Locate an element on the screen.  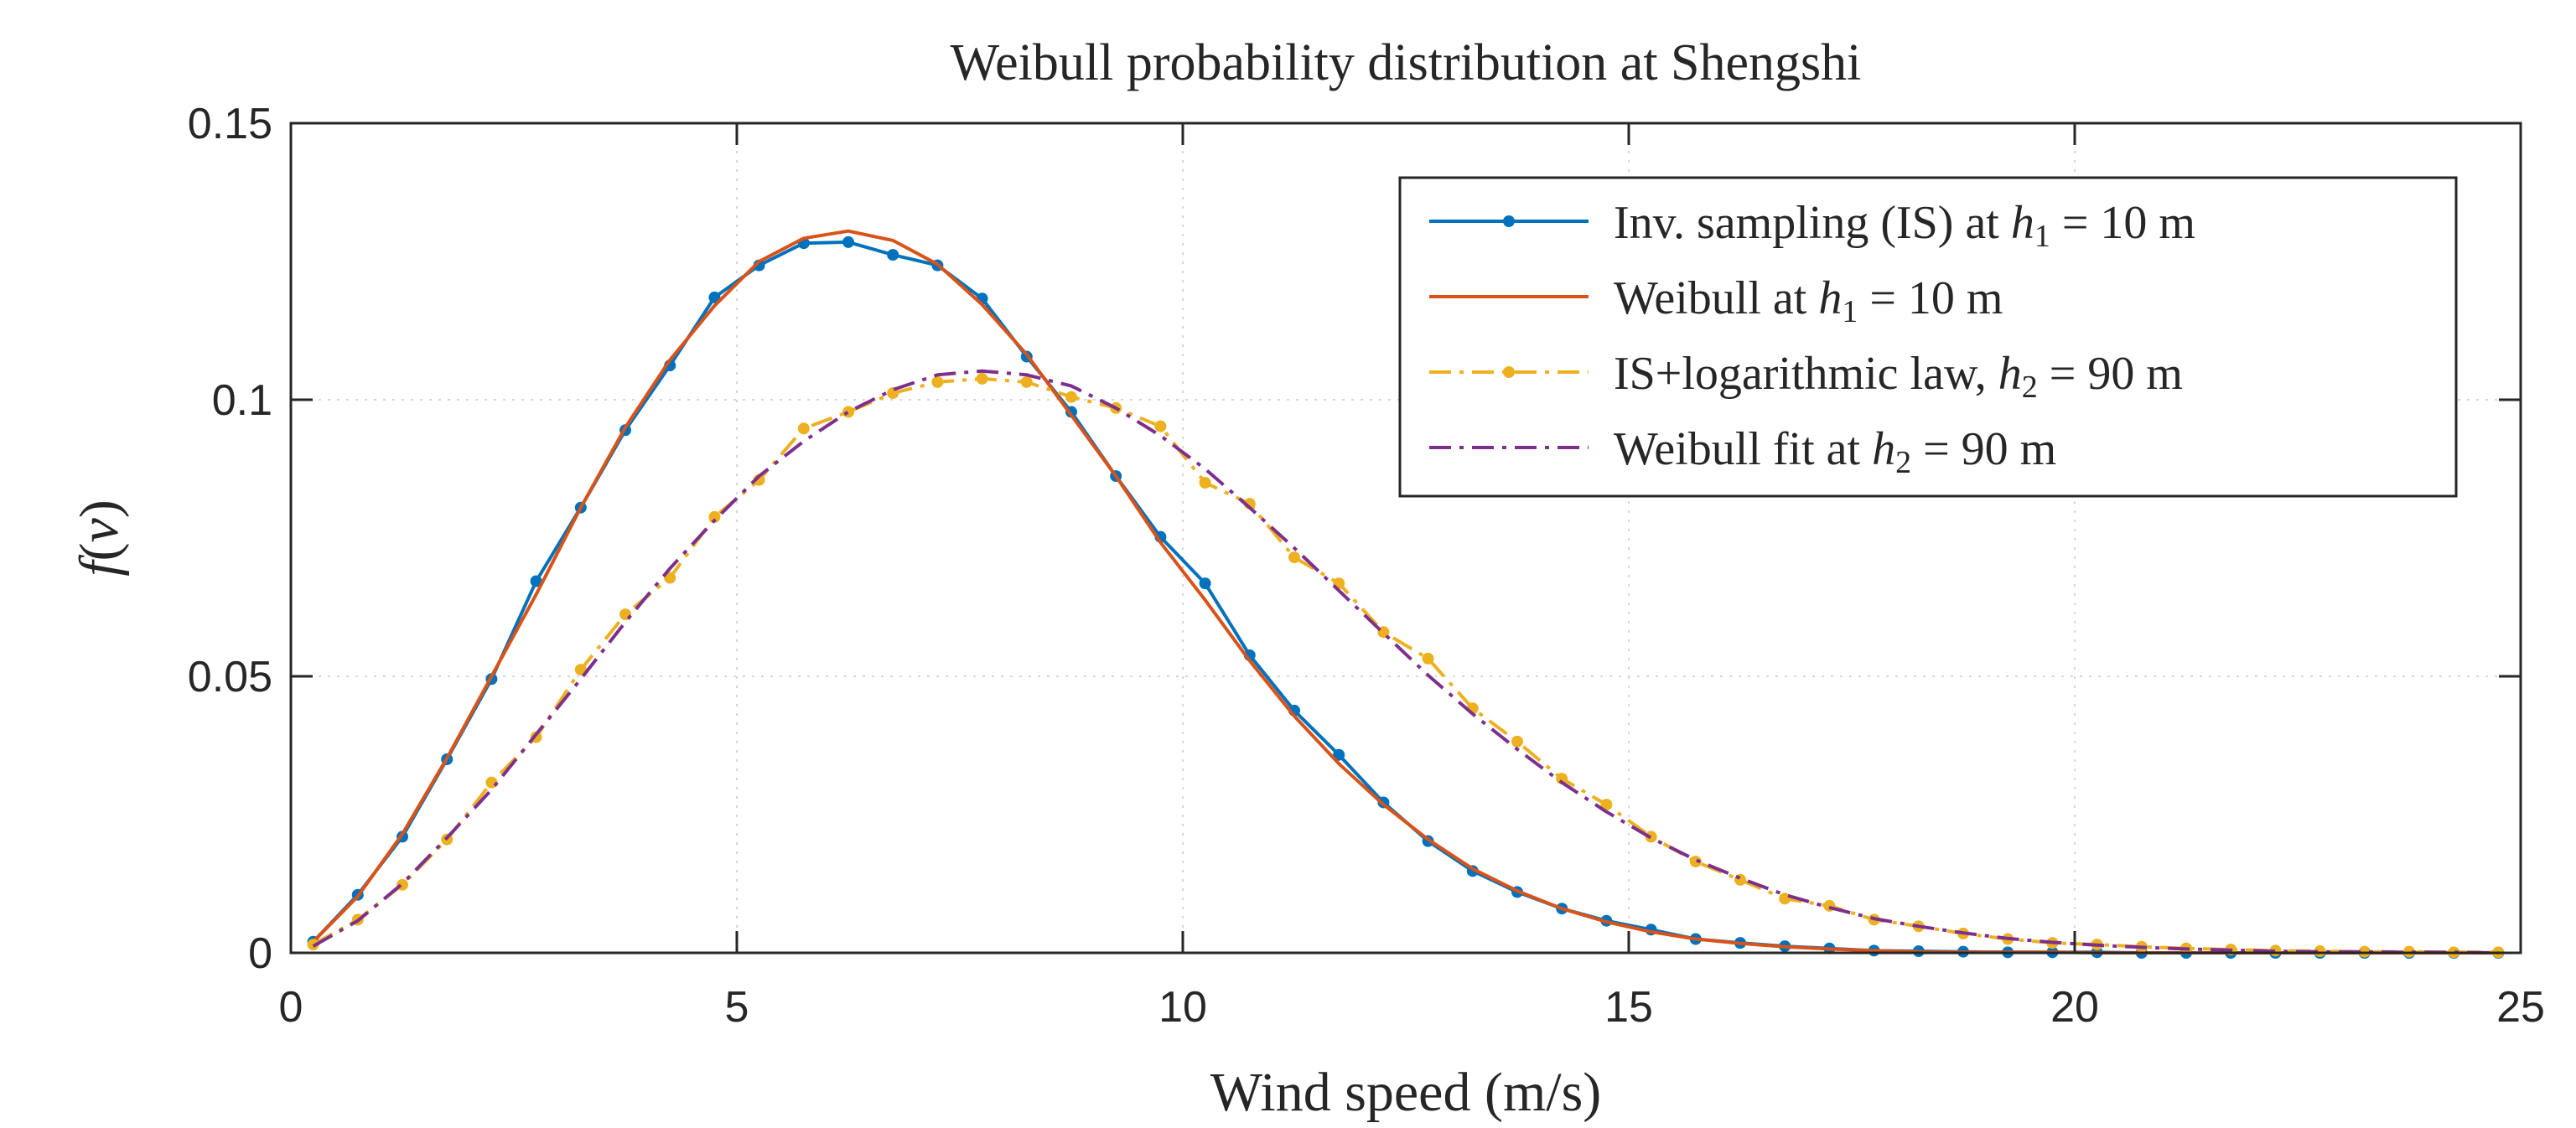
legend-entry: Inv. sampling (IS) at h1 = 10 m is located at coordinates (1904, 225).